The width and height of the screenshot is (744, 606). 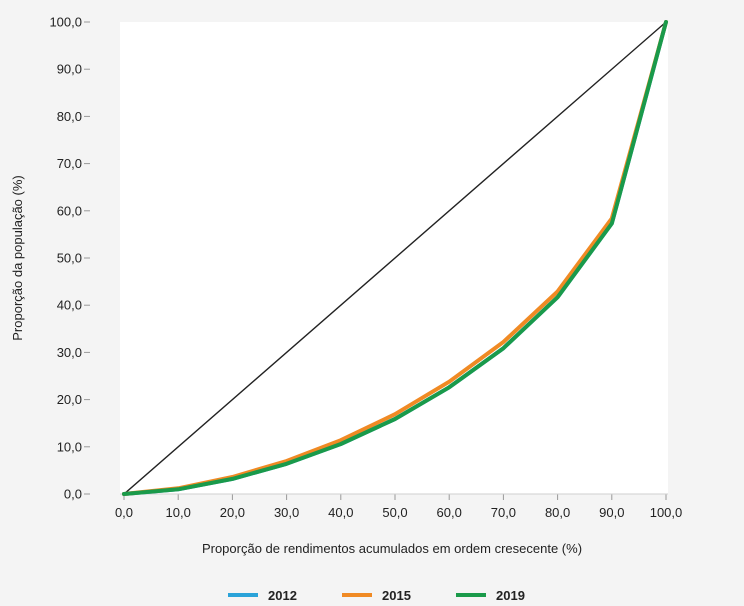 I want to click on x-tick-label: 0,0, so click(x=124, y=512).